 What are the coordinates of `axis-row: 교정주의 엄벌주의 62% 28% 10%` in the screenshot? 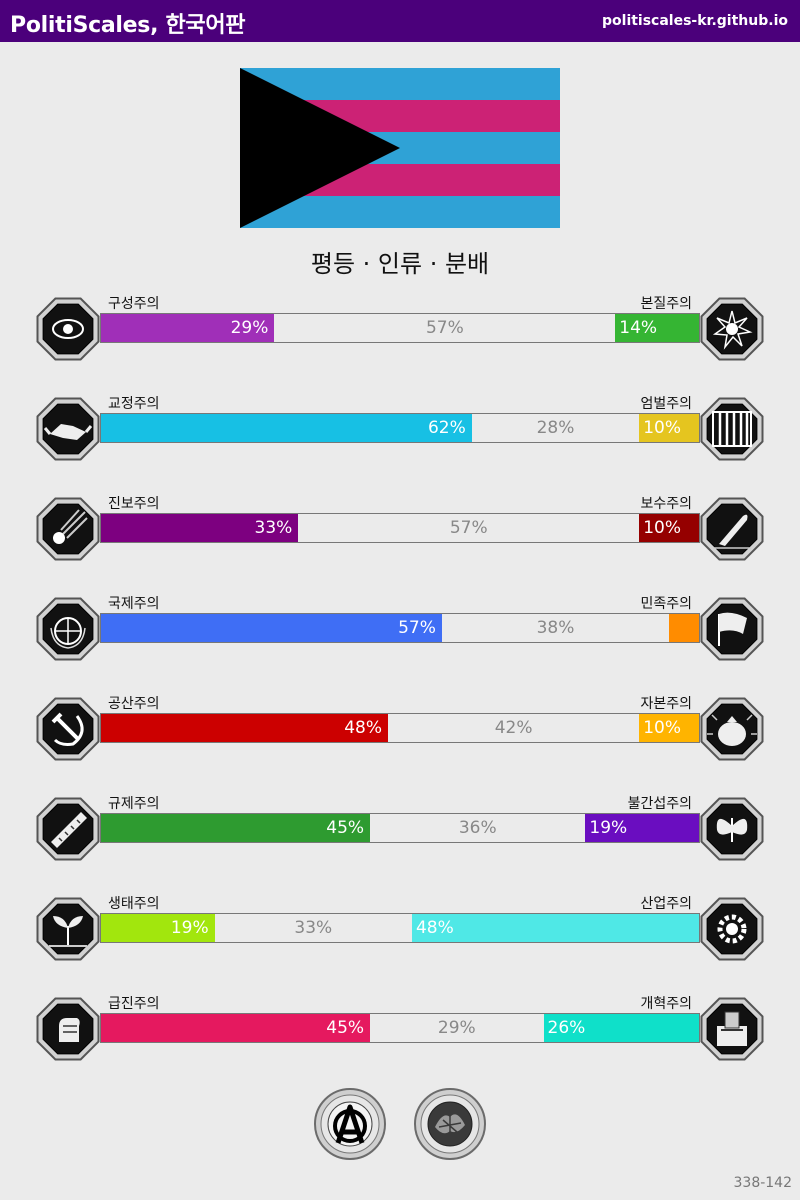 It's located at (400, 425).